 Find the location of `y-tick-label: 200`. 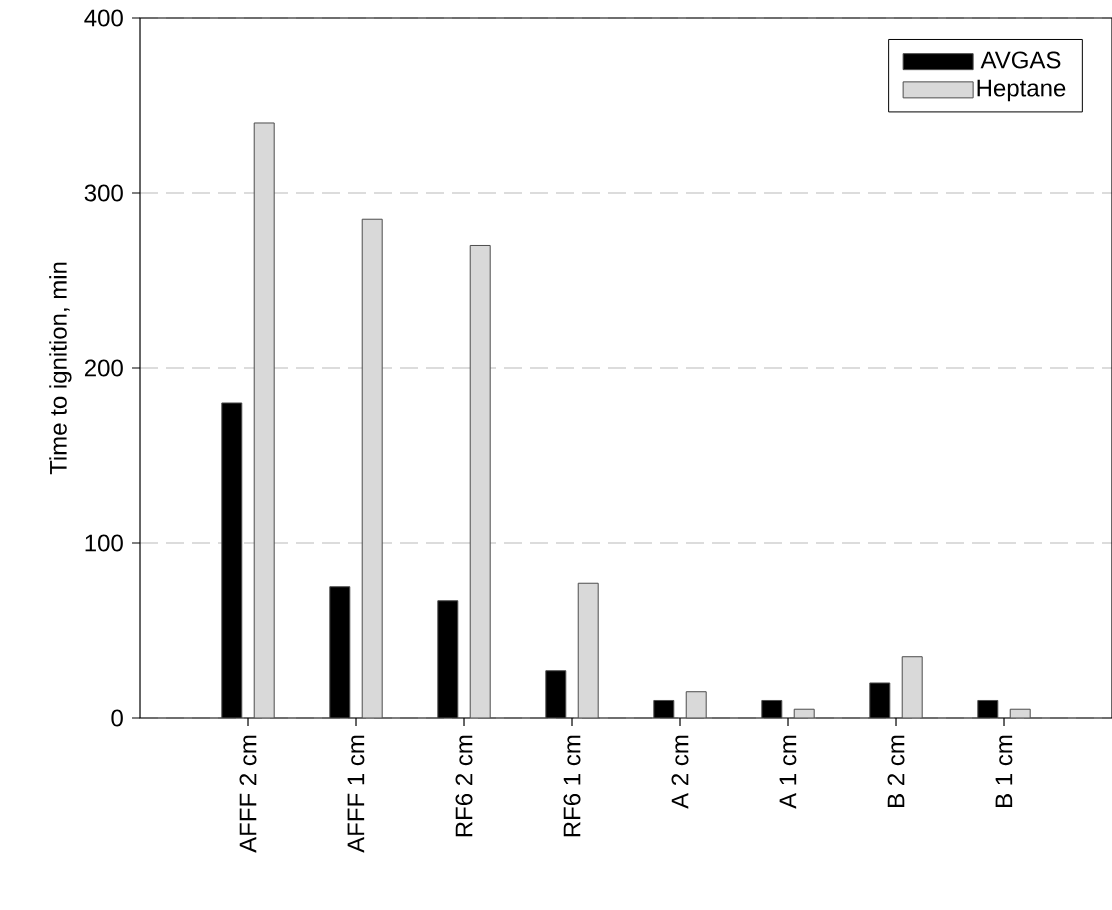

y-tick-label: 200 is located at coordinates (103, 368).